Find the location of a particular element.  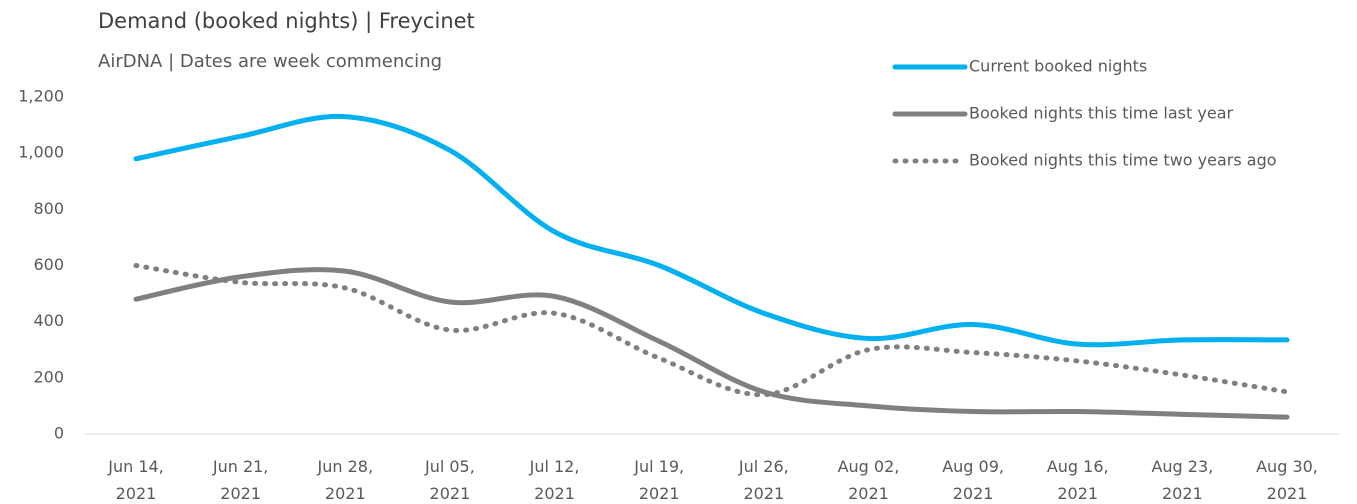

x-tick-label: Jun 14, 2021 is located at coordinates (135, 480).